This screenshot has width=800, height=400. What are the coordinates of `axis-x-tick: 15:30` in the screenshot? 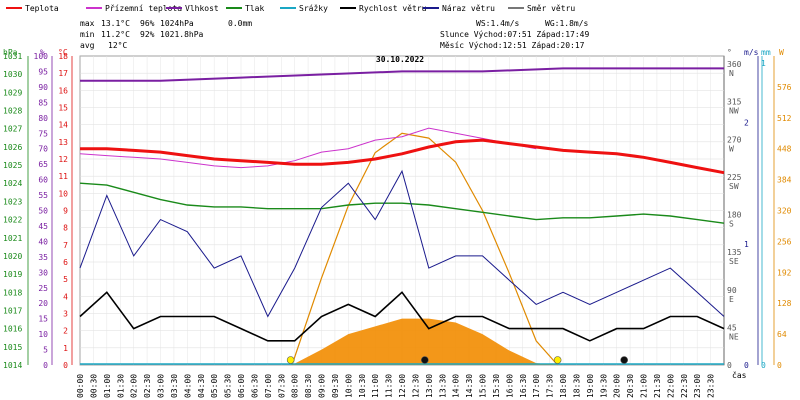 It's located at (496, 386).